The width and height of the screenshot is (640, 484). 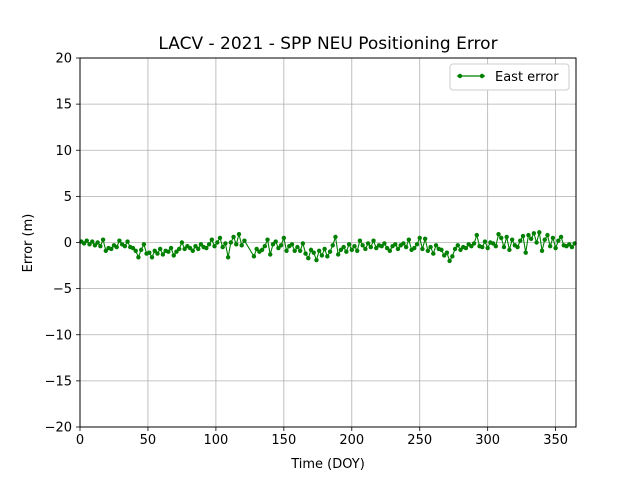 I want to click on legend-entry-east-error: East error, so click(x=527, y=77).